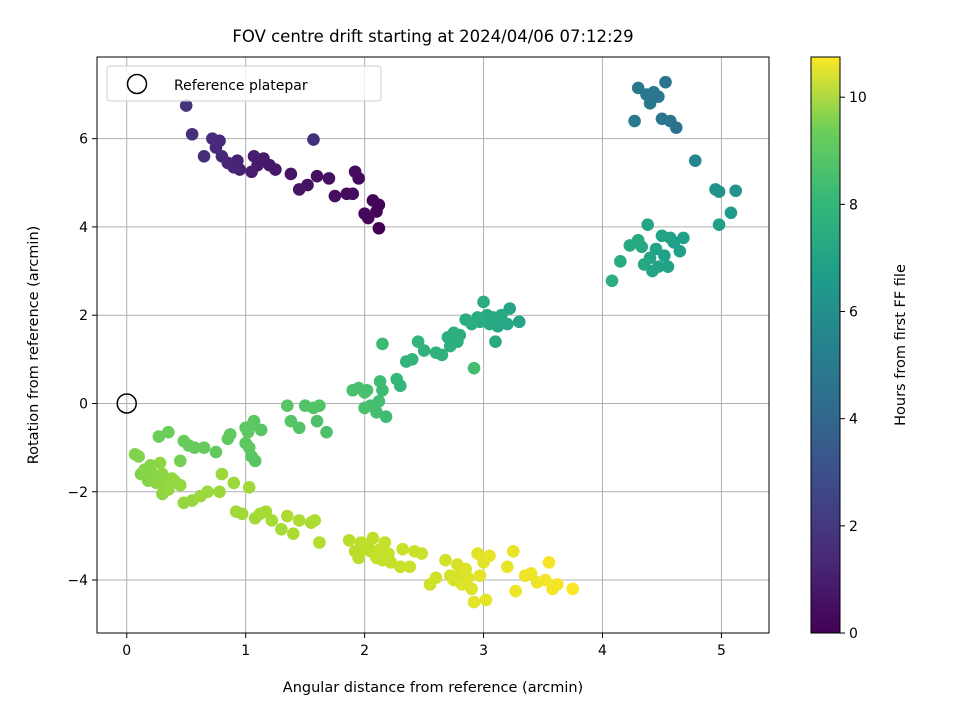 The width and height of the screenshot is (960, 720). I want to click on x-tick-label: 3, so click(483, 651).